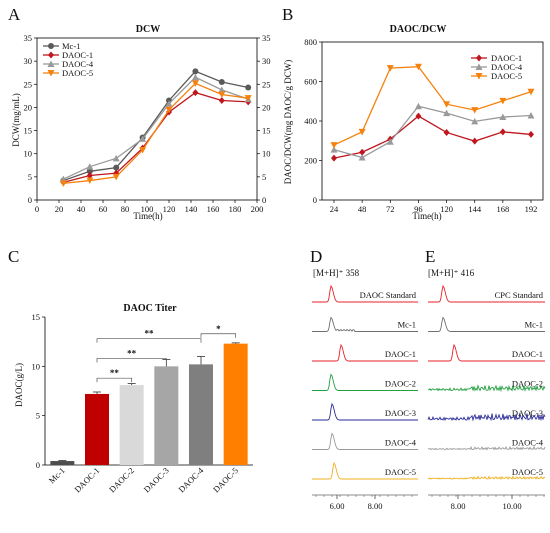 The image size is (550, 533). What do you see at coordinates (28, 38) in the screenshot?
I see `chart-a-ytick-label: 35` at bounding box center [28, 38].